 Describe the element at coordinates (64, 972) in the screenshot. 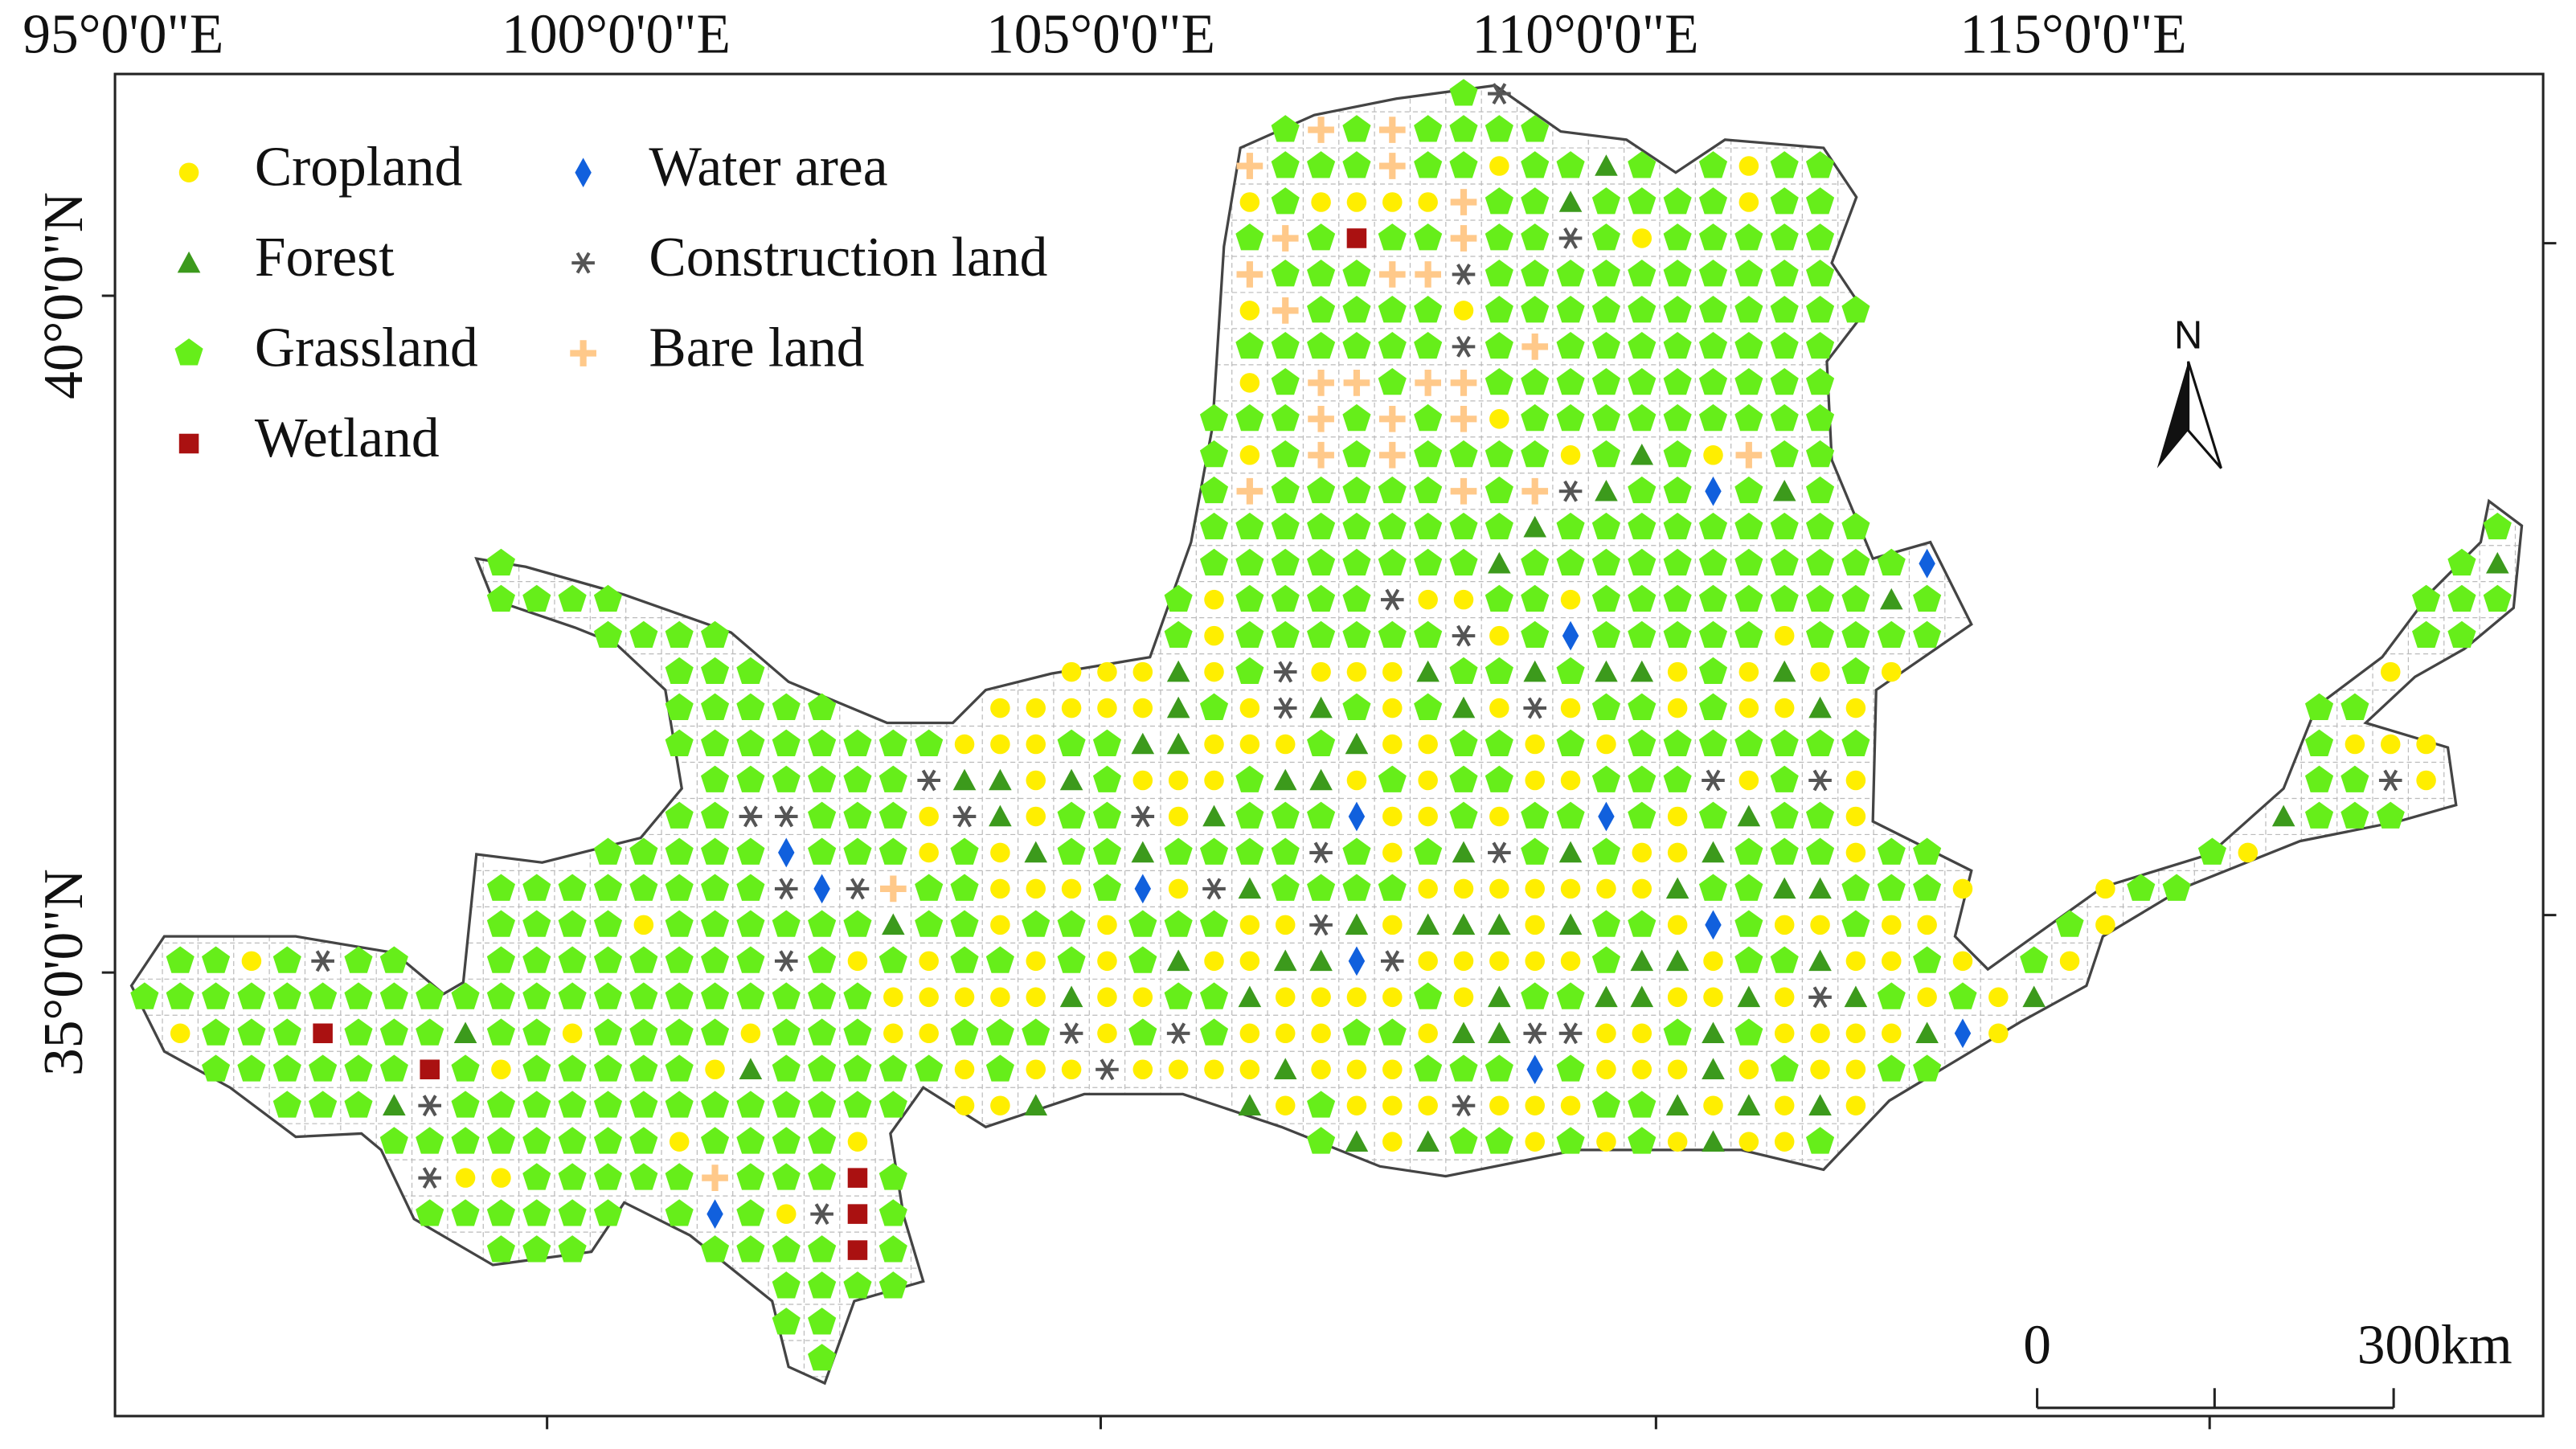

I see `lat-label: 35°0'0"N` at that location.